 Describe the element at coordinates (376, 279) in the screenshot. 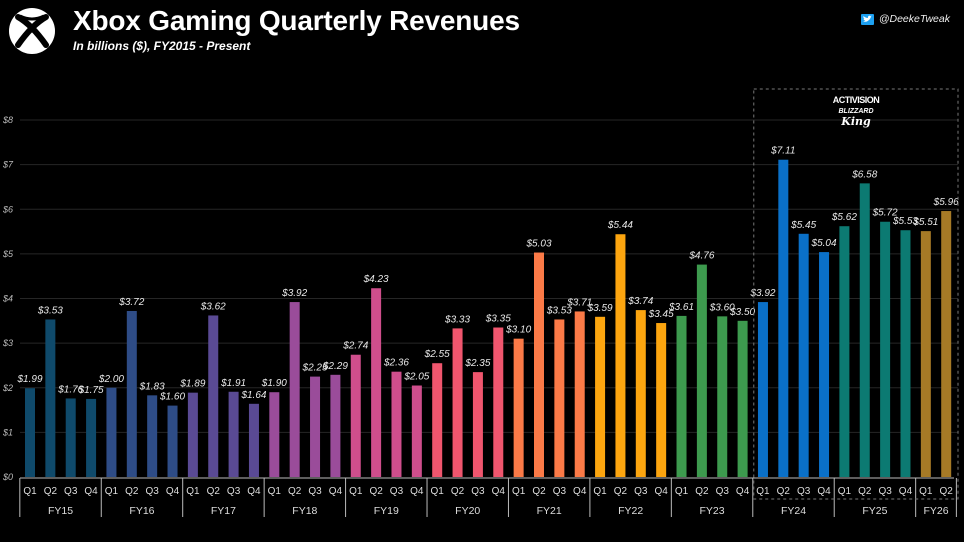

I see `data-label: $4.23` at that location.